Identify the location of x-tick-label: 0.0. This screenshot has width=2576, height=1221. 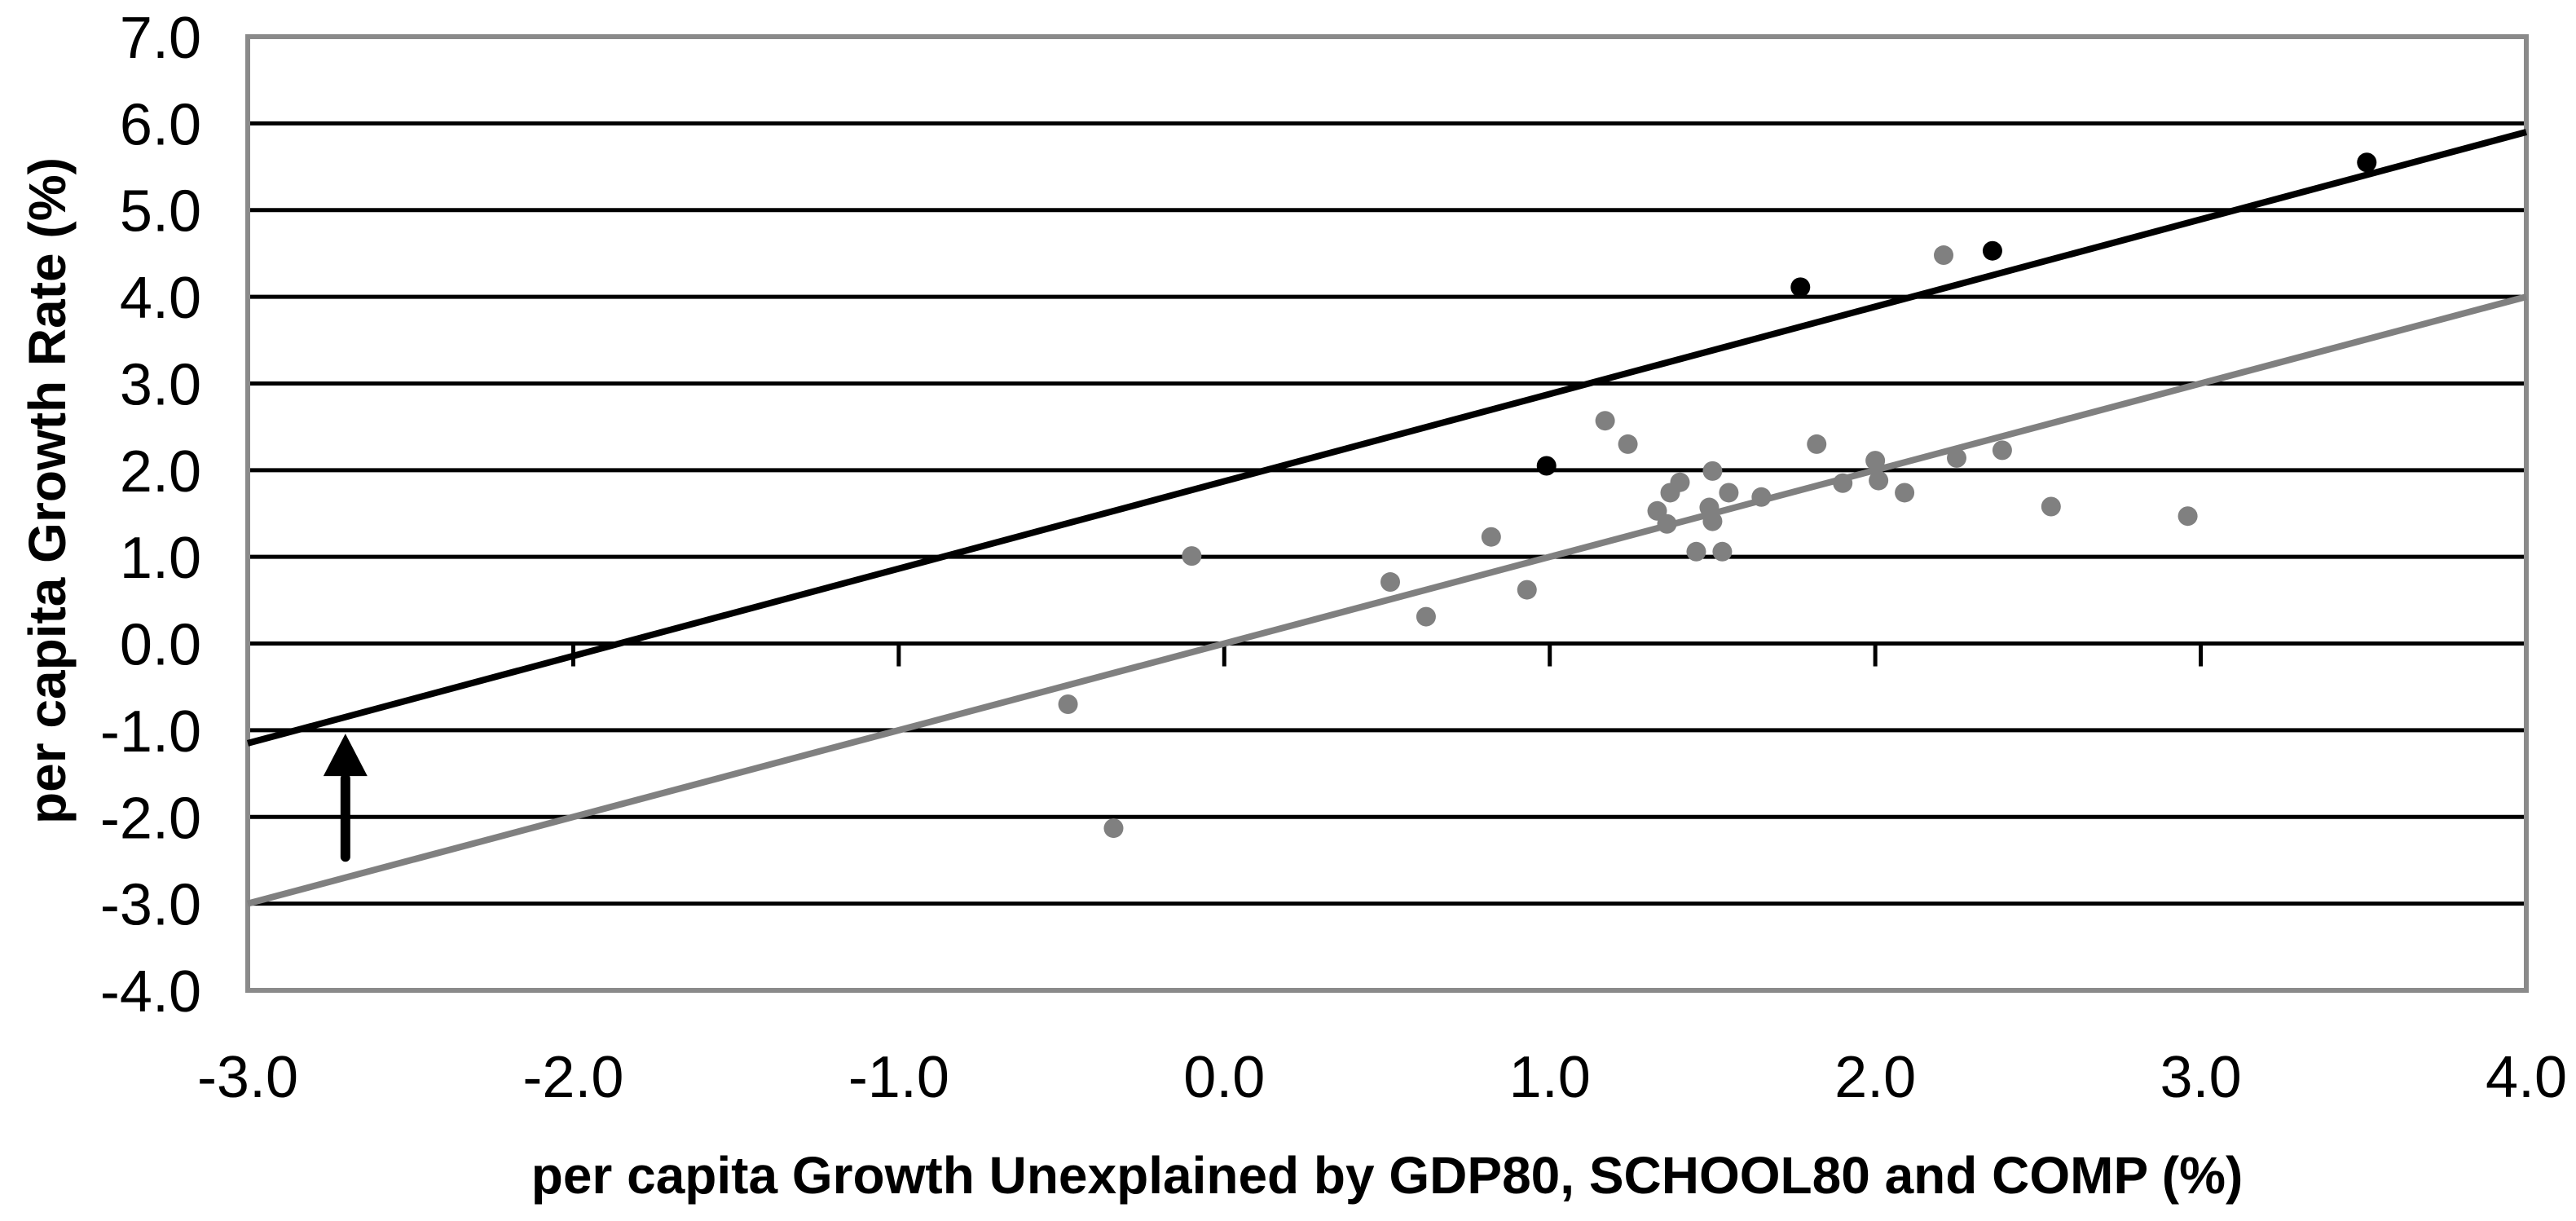
(1224, 1077).